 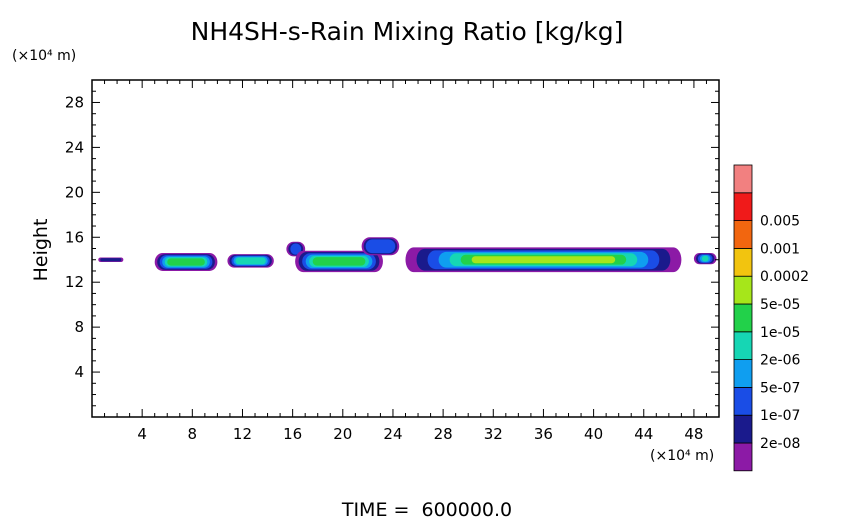 I want to click on contour-fills, so click(x=407, y=255).